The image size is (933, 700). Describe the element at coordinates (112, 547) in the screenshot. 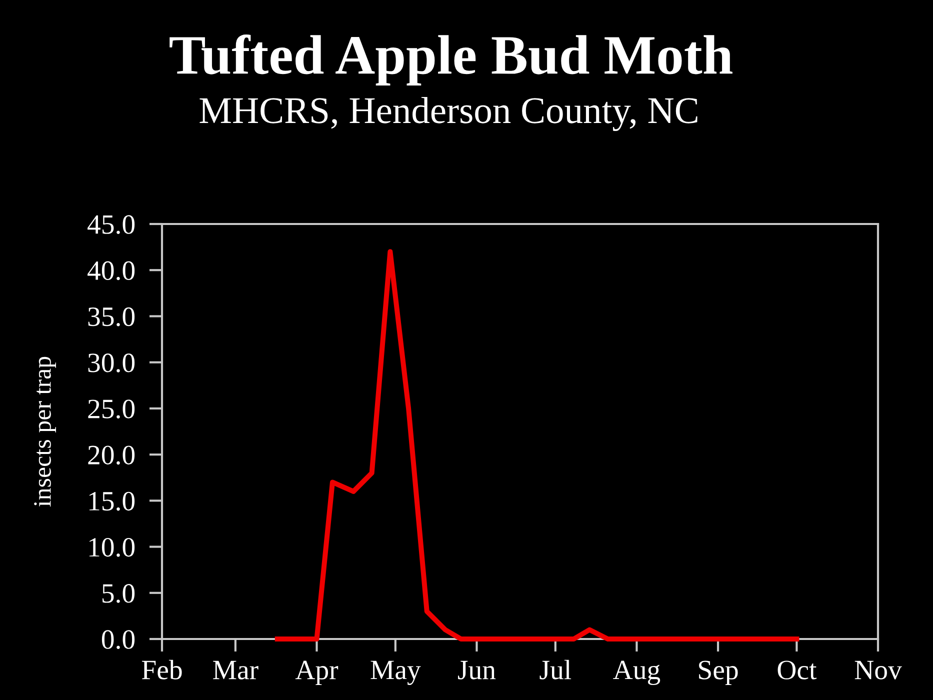

I see `y-tick-label: 10.0` at that location.